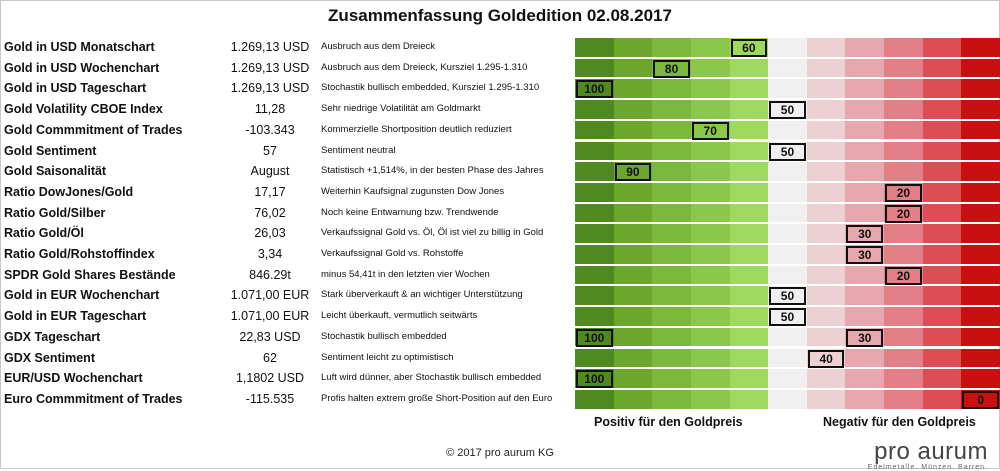 This screenshot has height=471, width=1000. I want to click on row-value: 1,1802 USD, so click(270, 378).